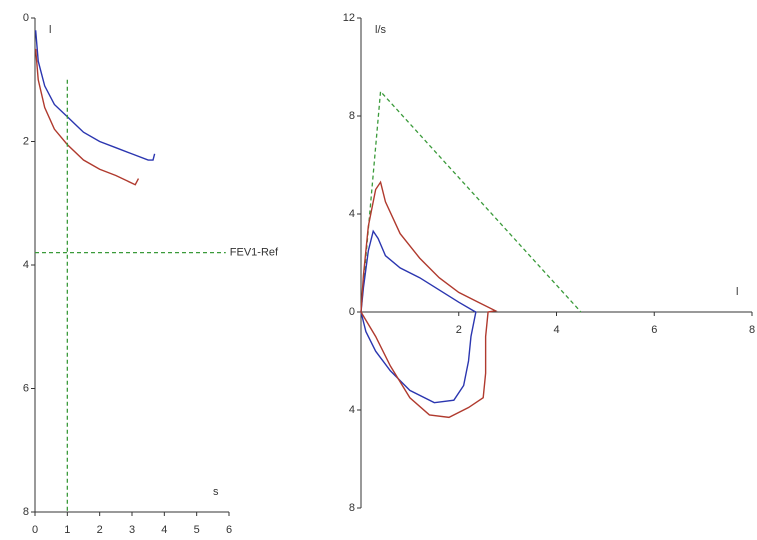 This screenshot has height=540, width=757. What do you see at coordinates (349, 18) in the screenshot?
I see `y-tick-label: 12` at bounding box center [349, 18].